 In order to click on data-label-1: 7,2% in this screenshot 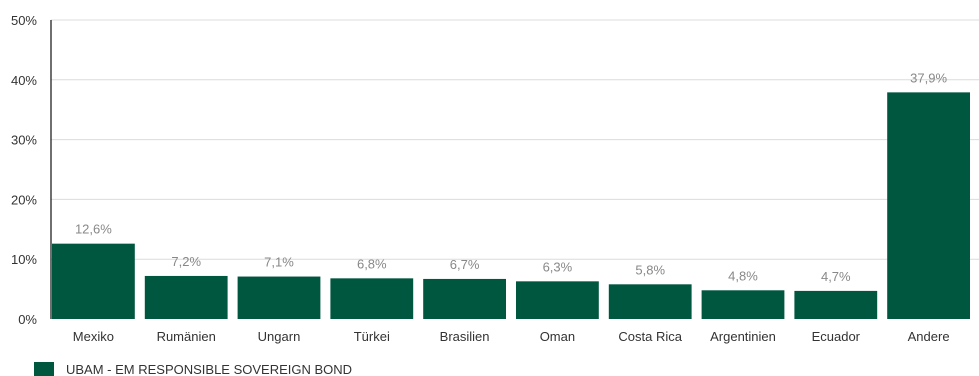, I will do `click(186, 261)`.